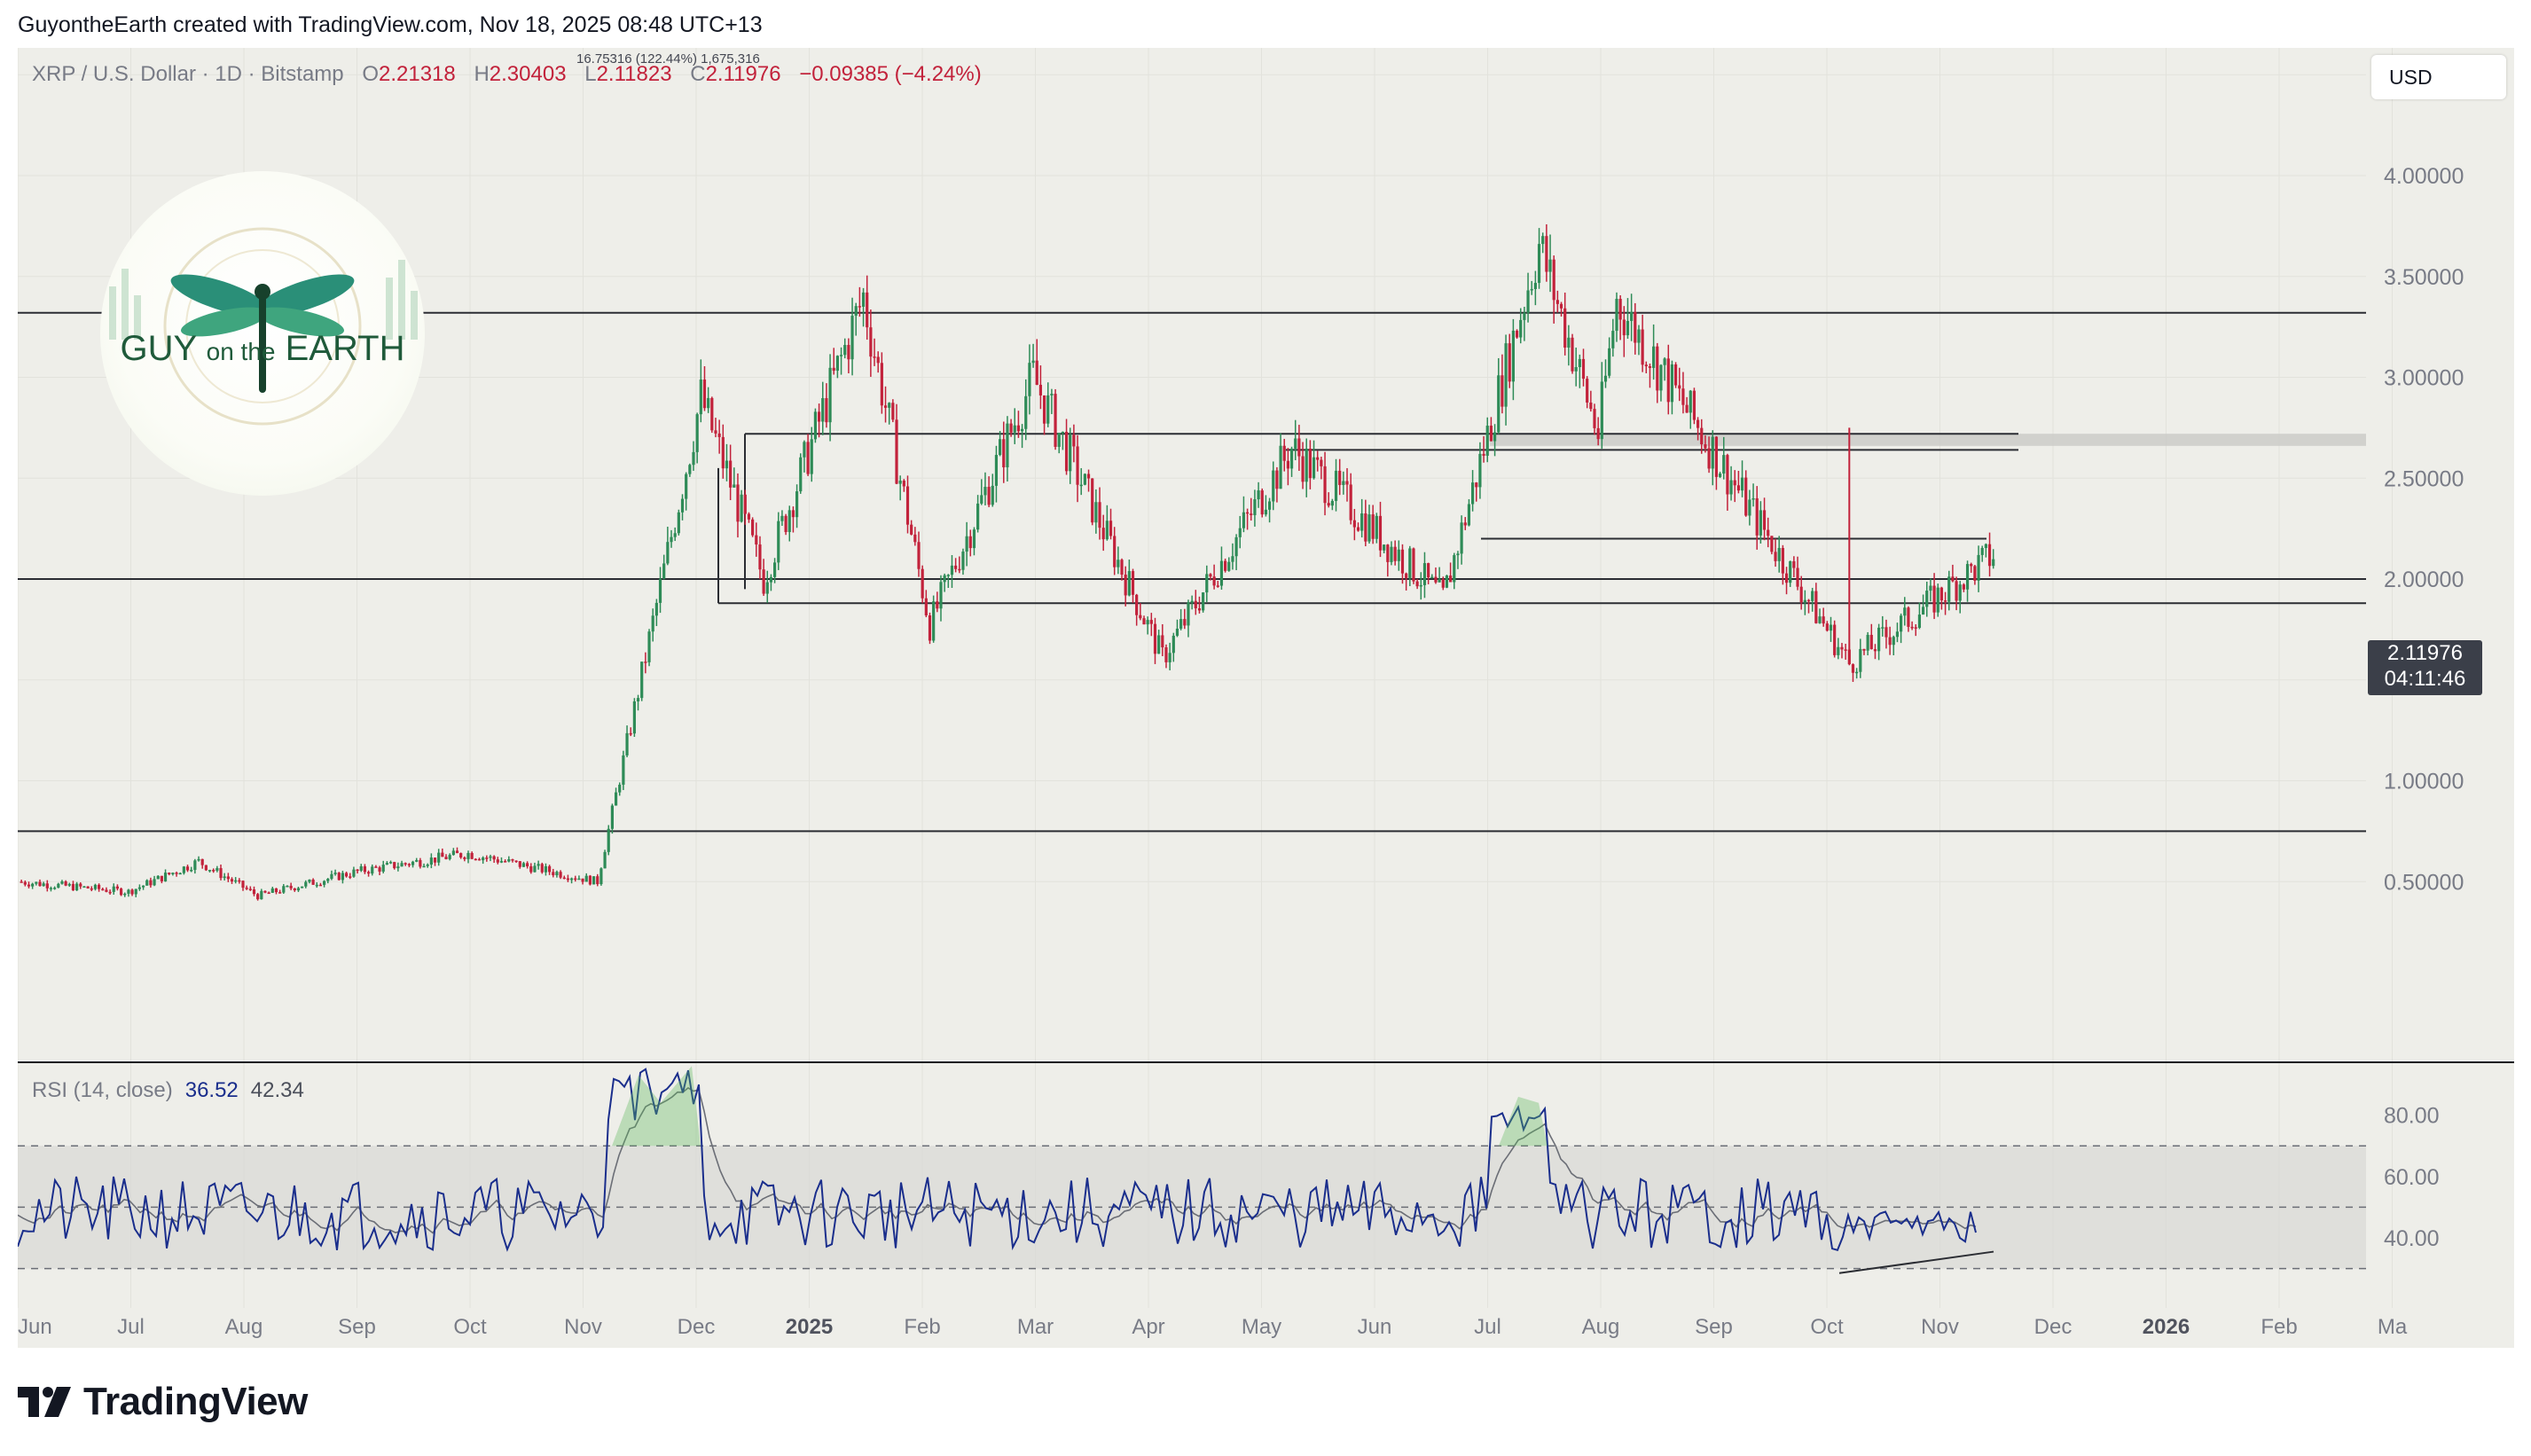 The width and height of the screenshot is (2531, 1456). Describe the element at coordinates (1375, 1327) in the screenshot. I see `x-tick-label: Jun` at that location.